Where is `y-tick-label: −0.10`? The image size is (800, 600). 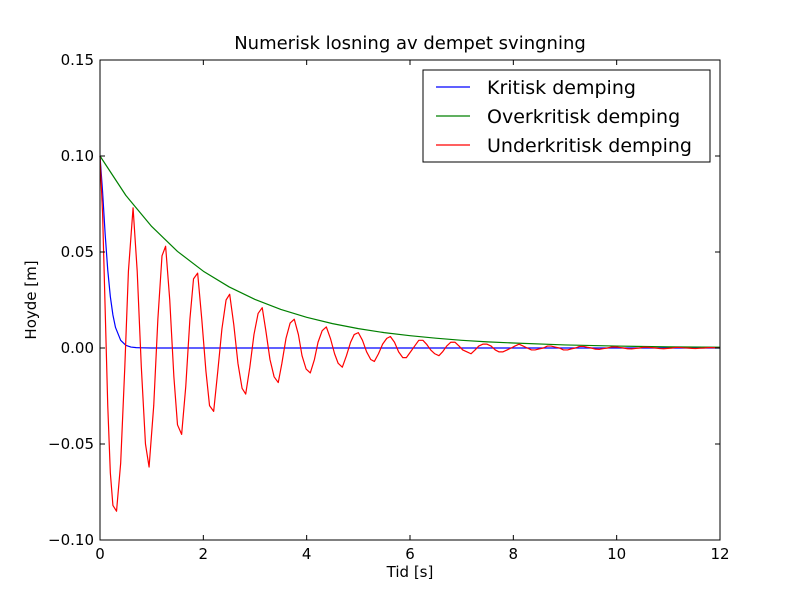
y-tick-label: −0.10 is located at coordinates (71, 540).